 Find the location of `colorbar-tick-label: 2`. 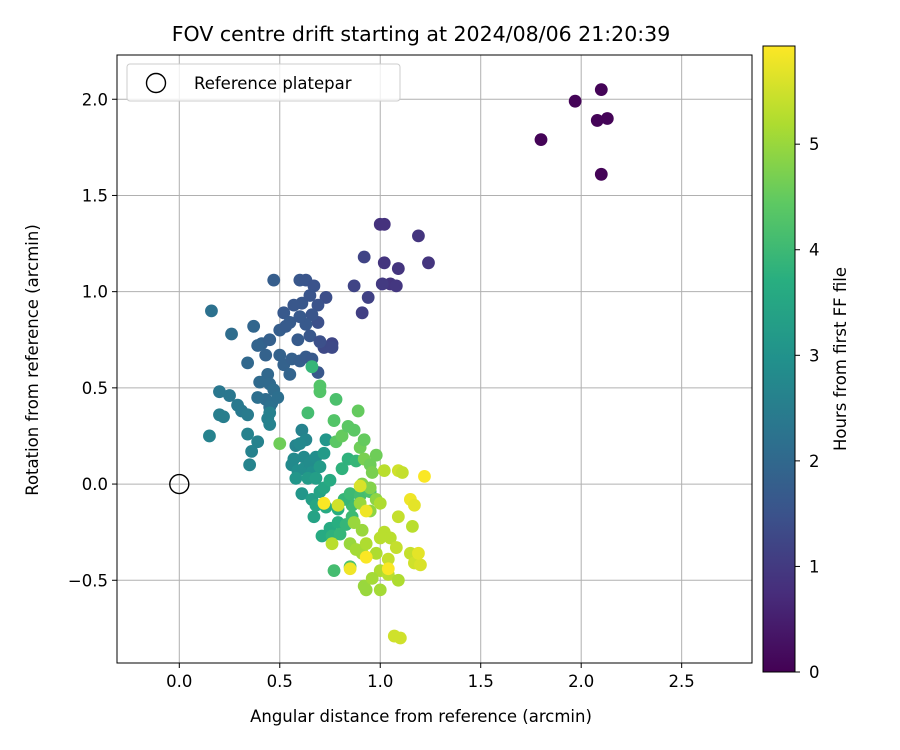

colorbar-tick-label: 2 is located at coordinates (814, 461).